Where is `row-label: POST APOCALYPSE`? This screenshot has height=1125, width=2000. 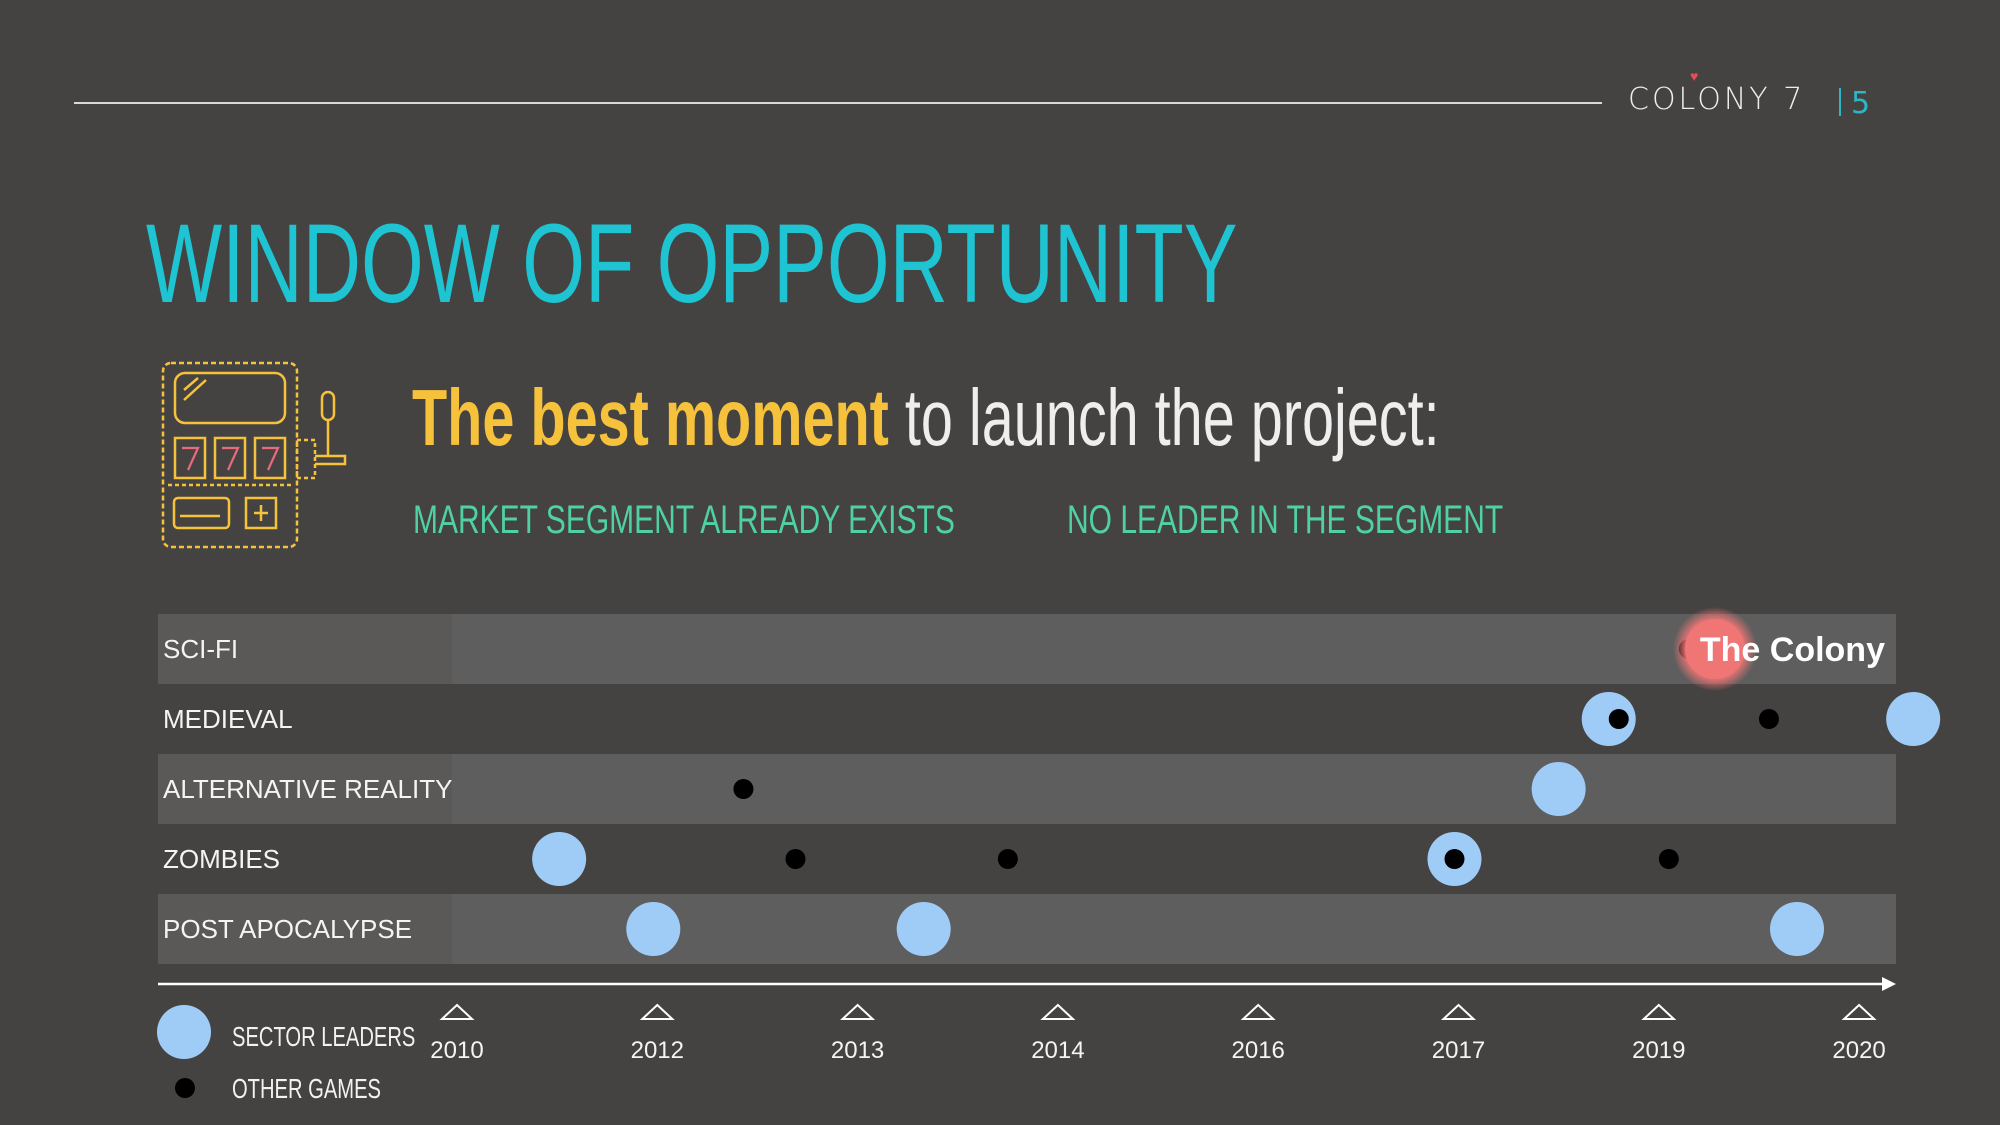
row-label: POST APOCALYPSE is located at coordinates (287, 929).